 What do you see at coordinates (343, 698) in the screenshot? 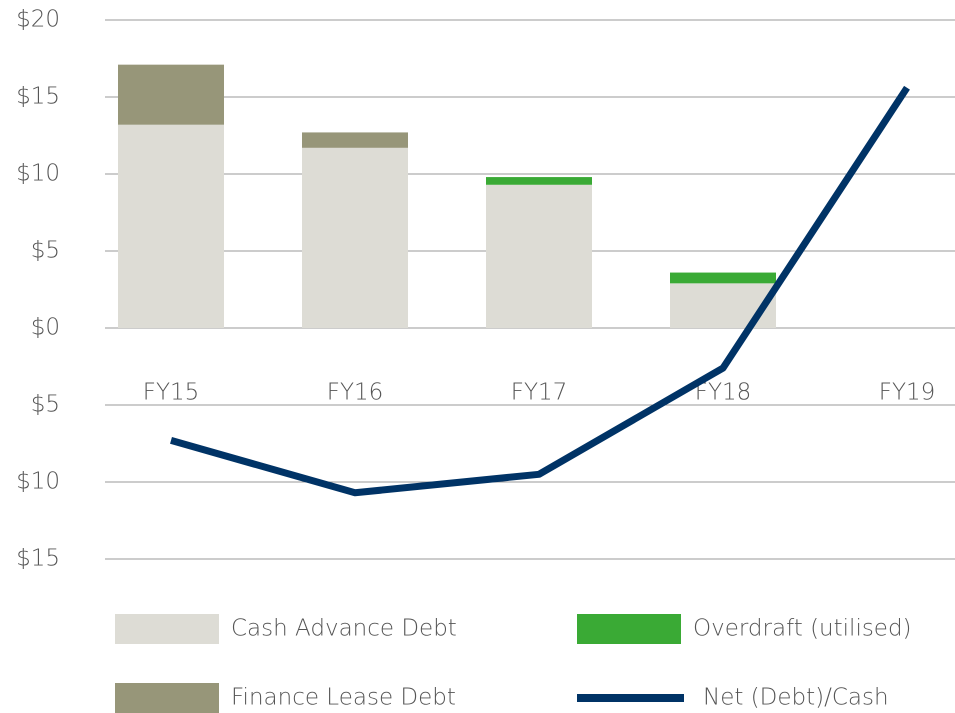
I see `legend-label: Finance Lease Debt` at bounding box center [343, 698].